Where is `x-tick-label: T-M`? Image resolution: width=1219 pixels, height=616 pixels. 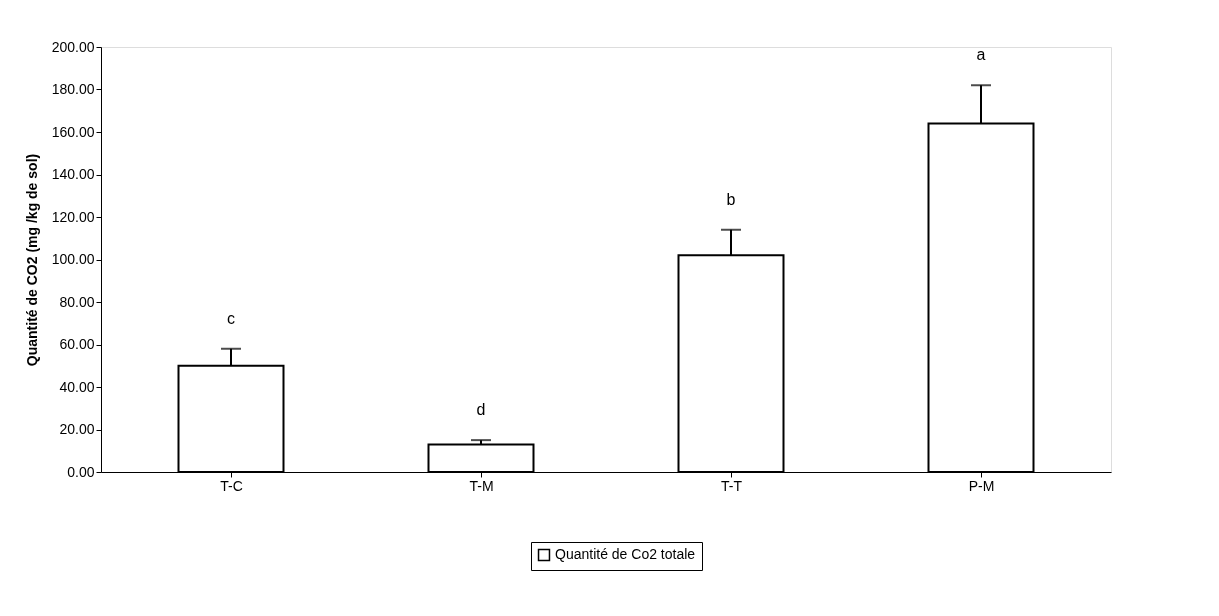
x-tick-label: T-M is located at coordinates (481, 485).